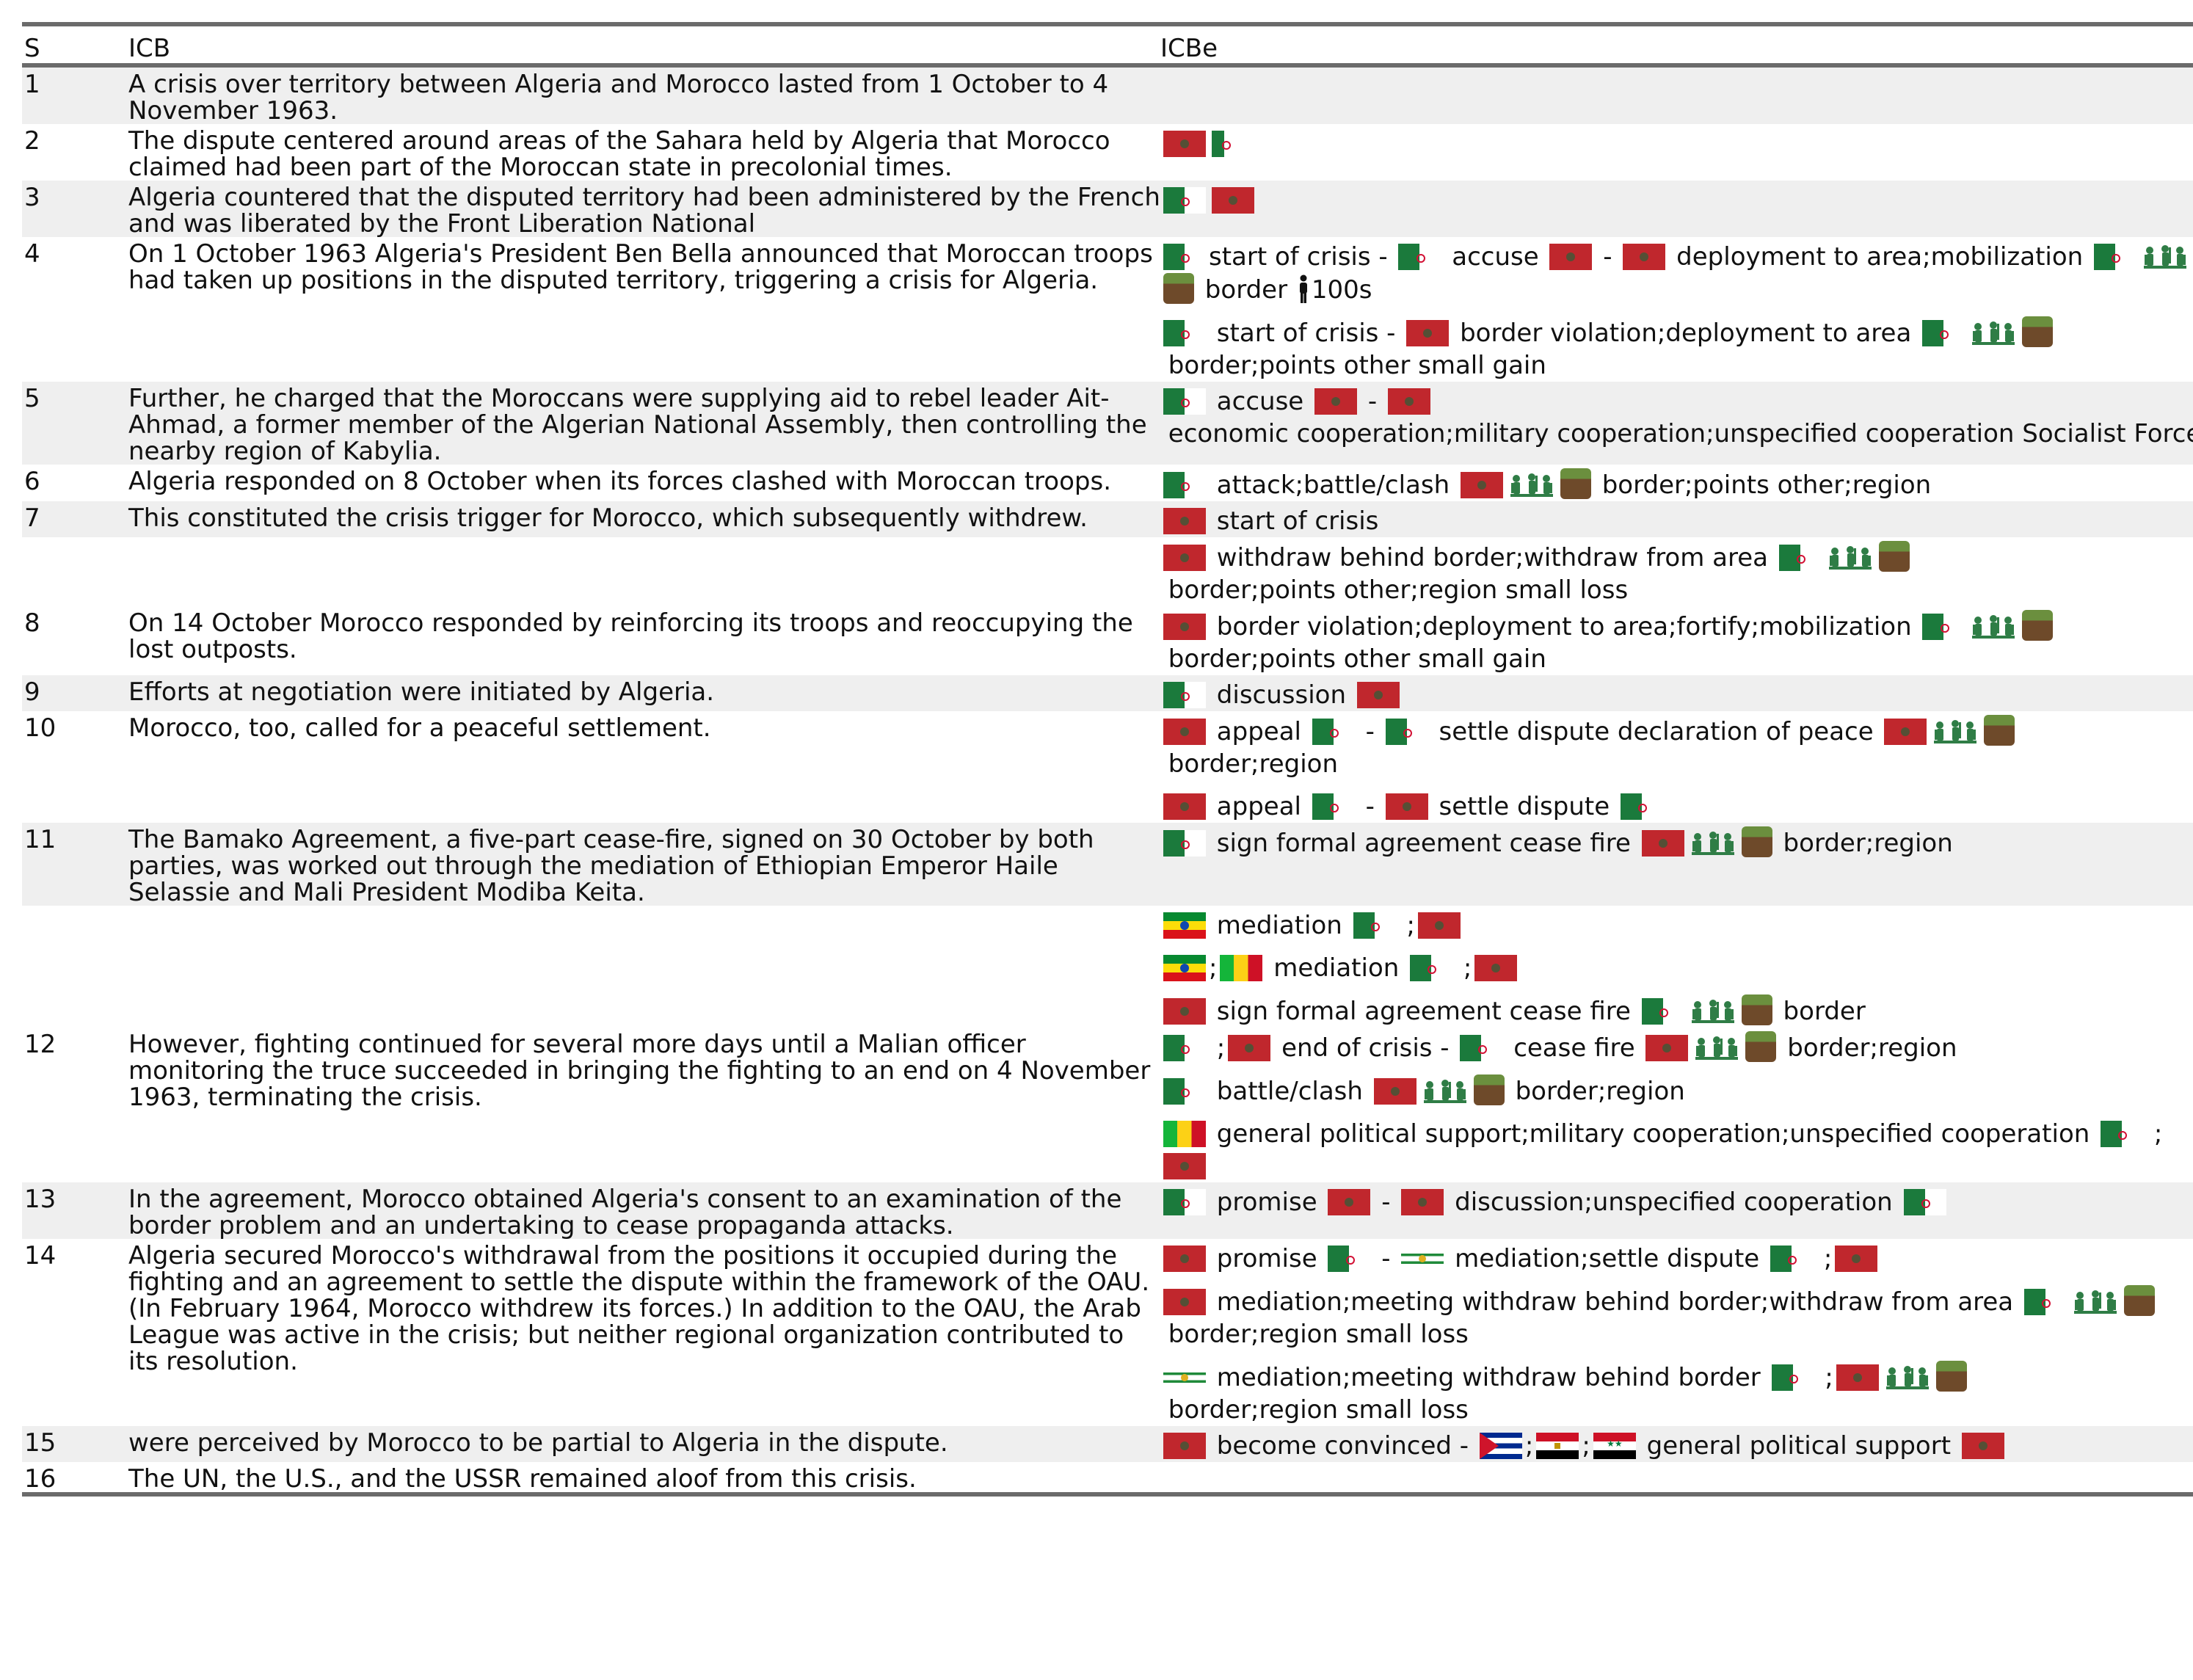 This screenshot has height=1680, width=2193. What do you see at coordinates (1676, 693) in the screenshot?
I see `icbe-events: discussion` at bounding box center [1676, 693].